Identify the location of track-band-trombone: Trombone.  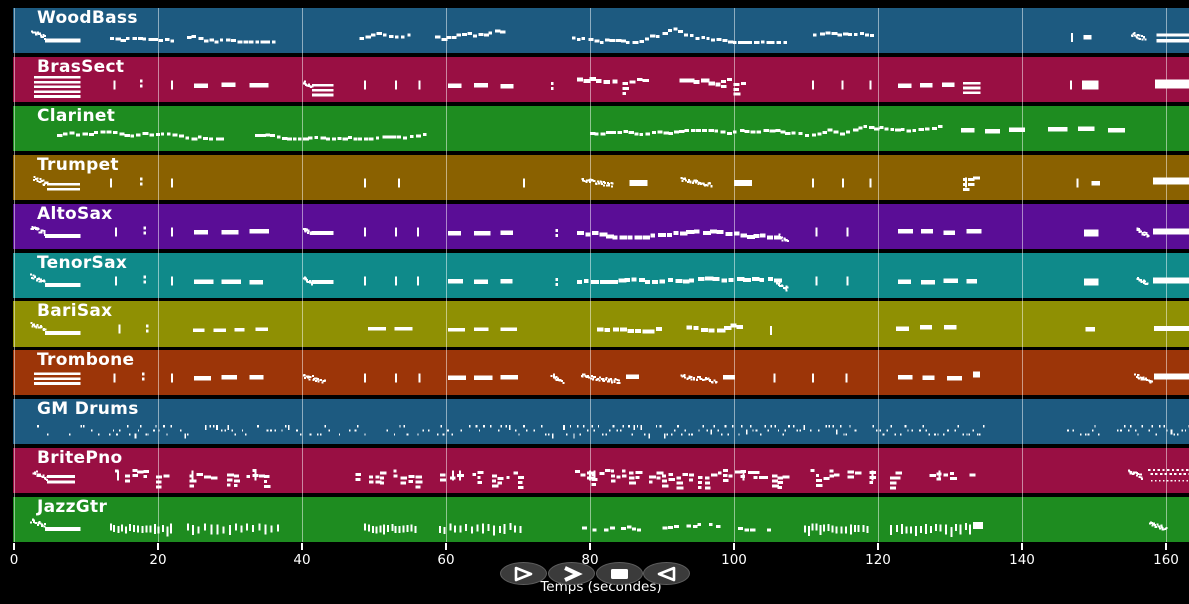
(601, 373).